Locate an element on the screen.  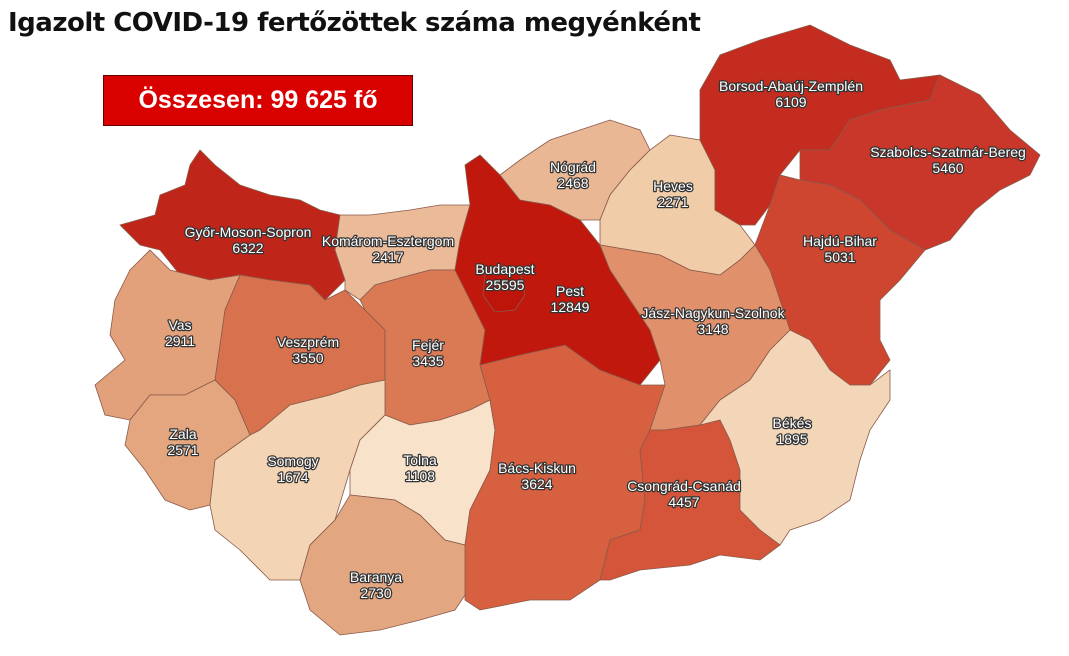
county-name-label: Budapest is located at coordinates (504, 269).